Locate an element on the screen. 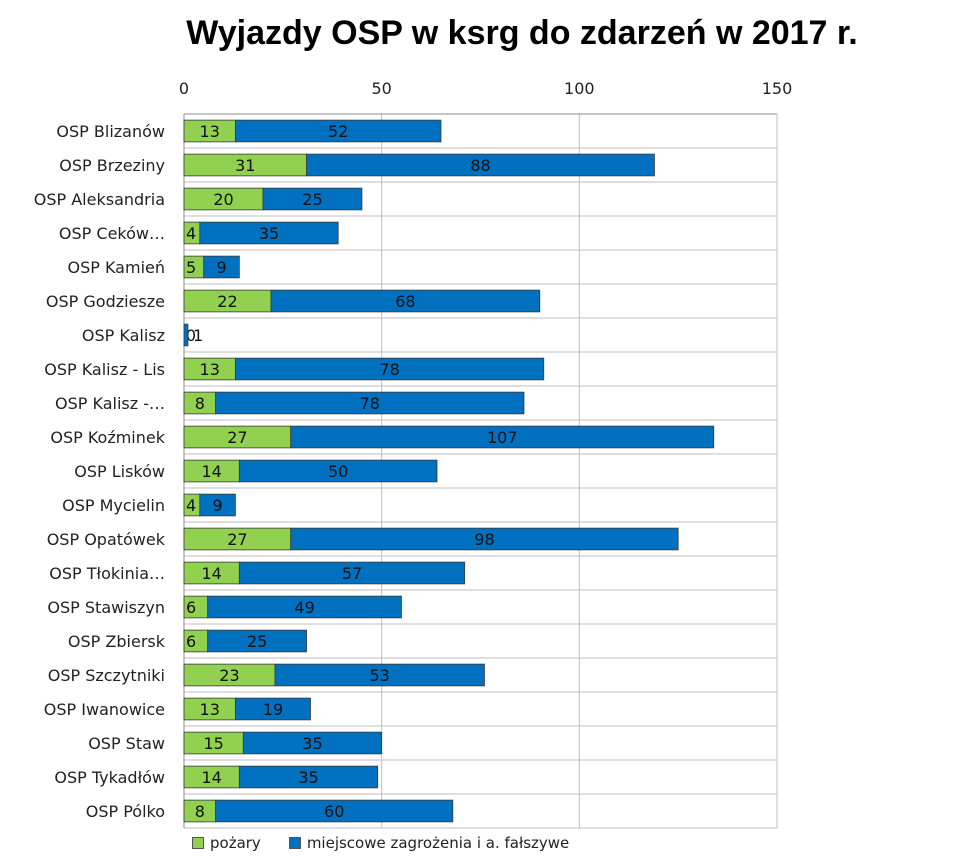 The width and height of the screenshot is (960, 867). data-label-1-2: 25 is located at coordinates (312, 199).